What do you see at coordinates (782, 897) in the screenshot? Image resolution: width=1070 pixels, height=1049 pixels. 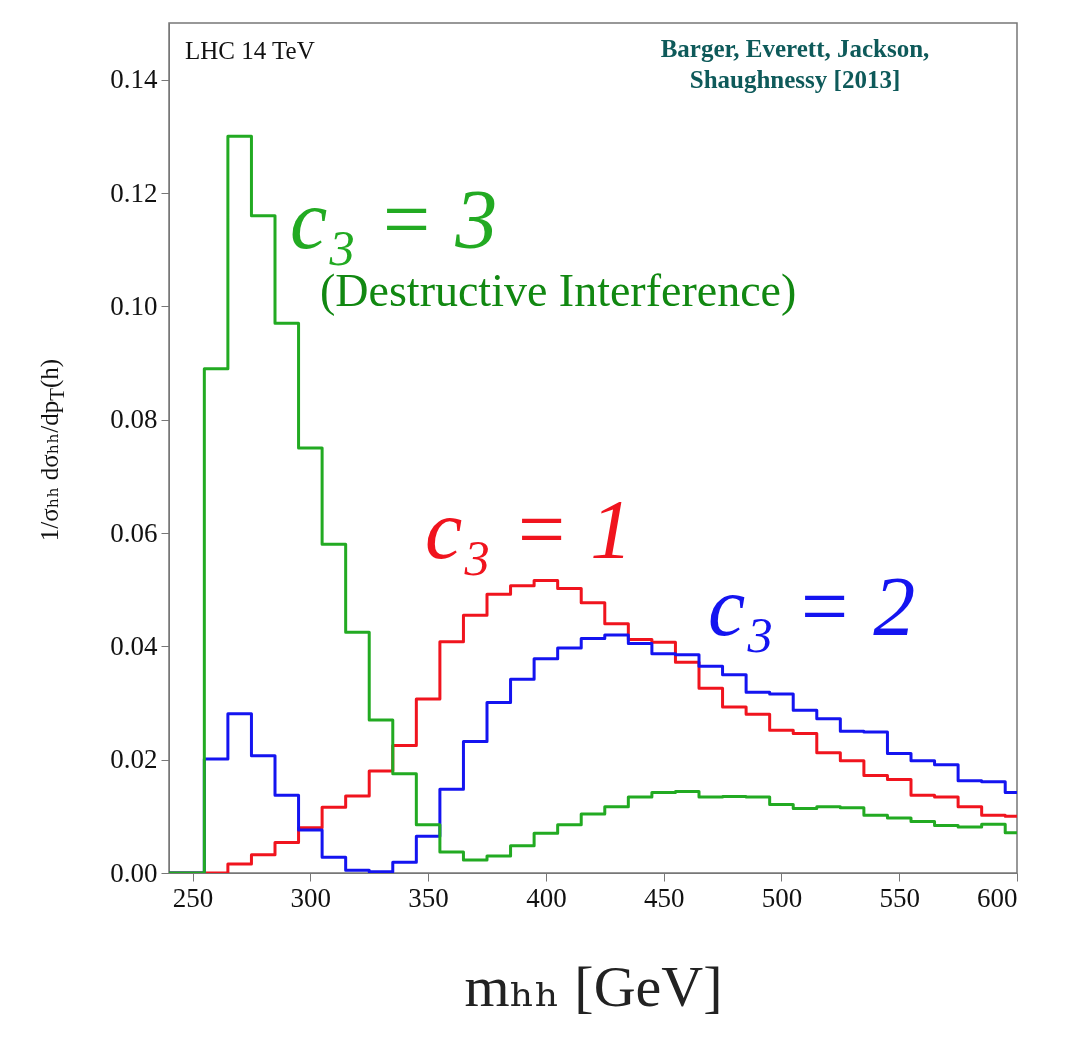 I see `x-tick-label: 500` at bounding box center [782, 897].